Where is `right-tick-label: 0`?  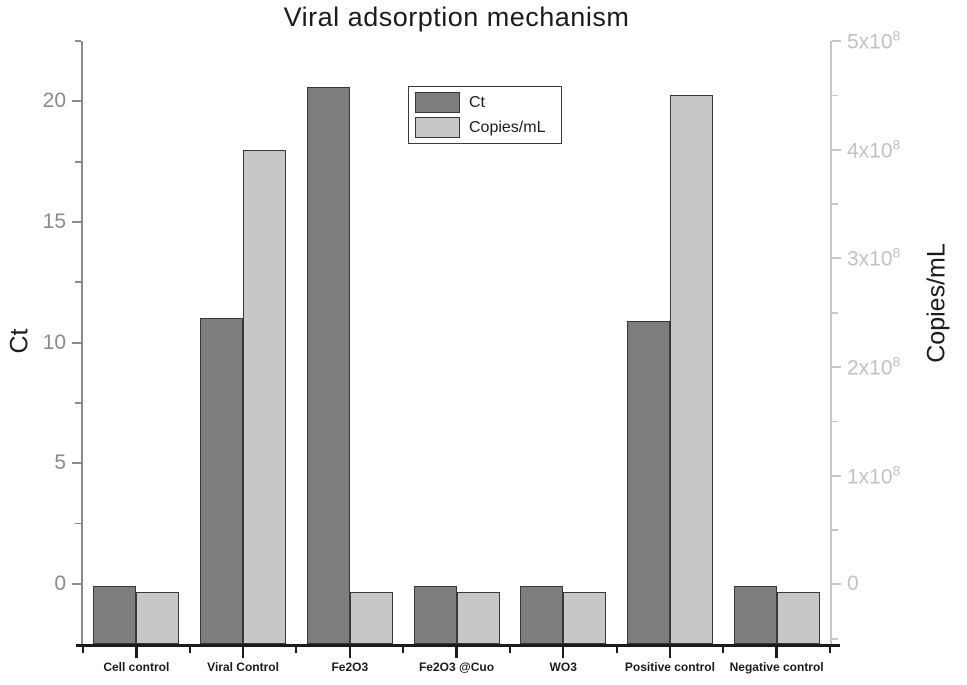 right-tick-label: 0 is located at coordinates (853, 584).